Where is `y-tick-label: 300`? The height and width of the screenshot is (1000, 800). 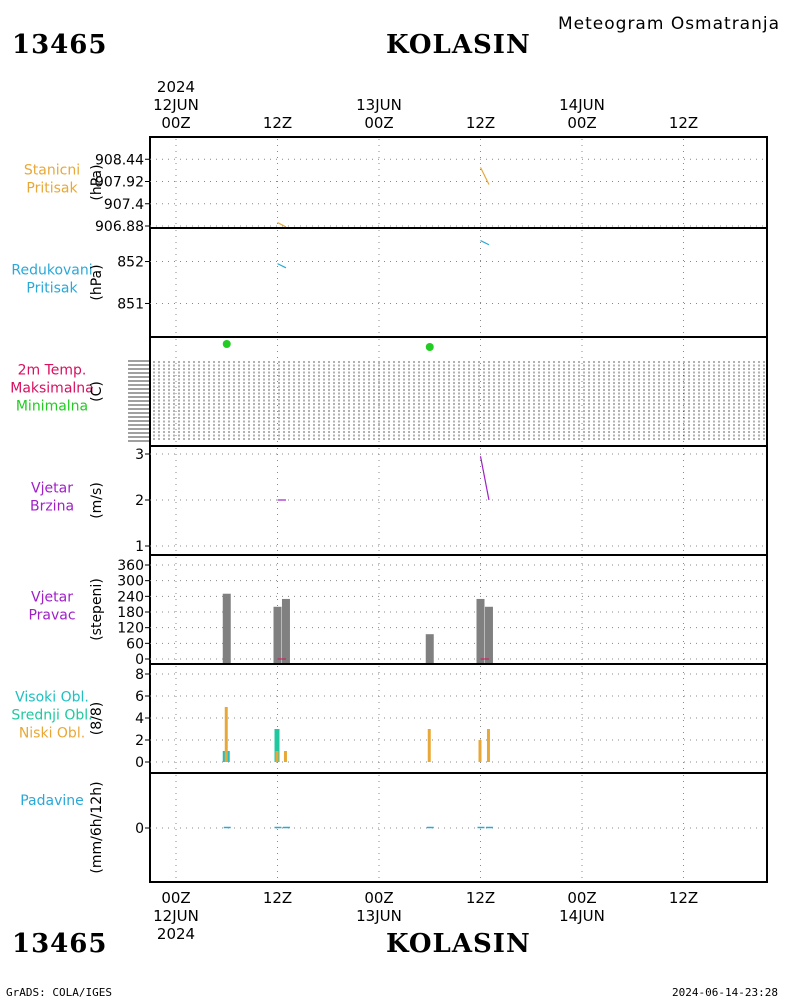 y-tick-label: 300 is located at coordinates (130, 582).